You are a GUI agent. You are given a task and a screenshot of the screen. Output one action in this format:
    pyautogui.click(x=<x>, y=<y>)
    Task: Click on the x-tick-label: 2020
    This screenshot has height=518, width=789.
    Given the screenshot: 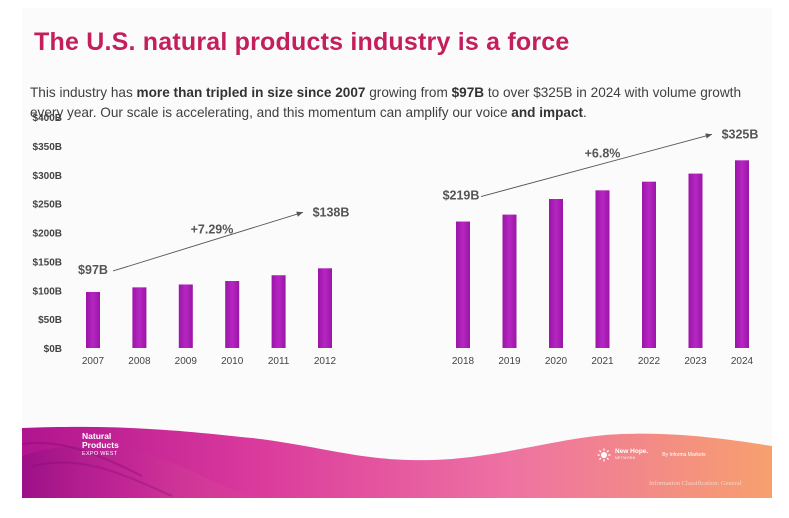 What is the action you would take?
    pyautogui.click(x=556, y=361)
    